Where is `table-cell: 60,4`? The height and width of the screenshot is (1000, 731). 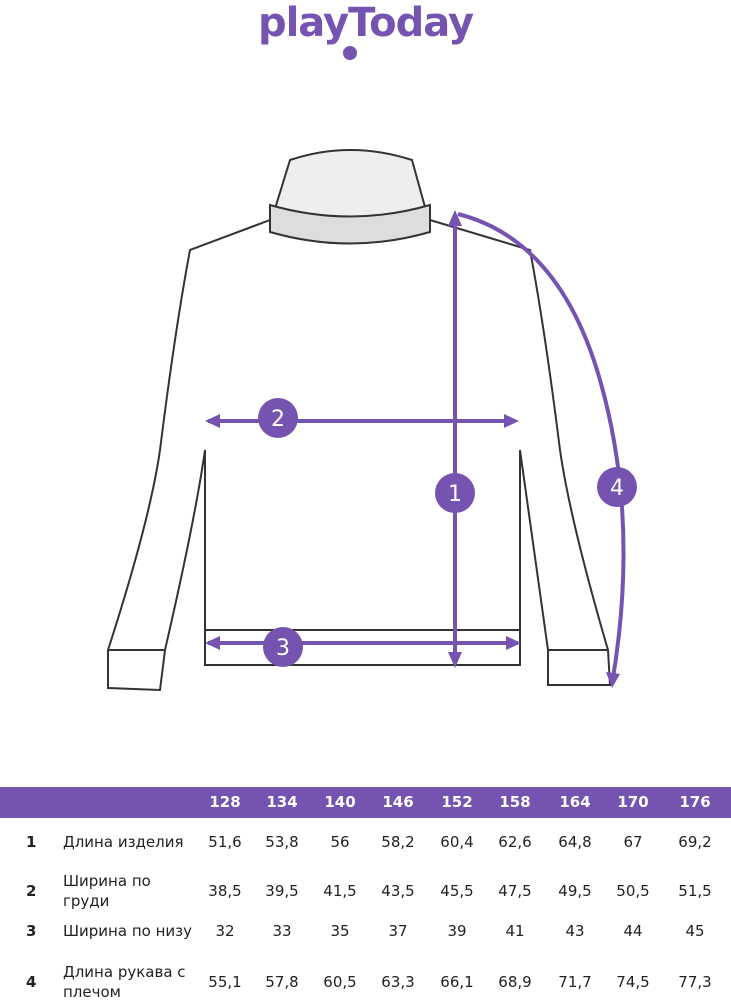
table-cell: 60,4 is located at coordinates (457, 842).